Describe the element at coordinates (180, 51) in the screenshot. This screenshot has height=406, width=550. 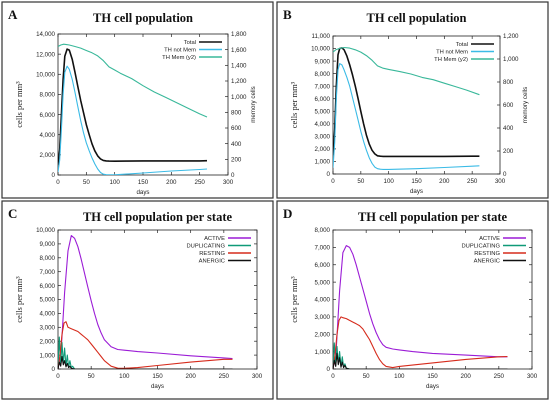
I see `legend-label: TH not Mem` at that location.